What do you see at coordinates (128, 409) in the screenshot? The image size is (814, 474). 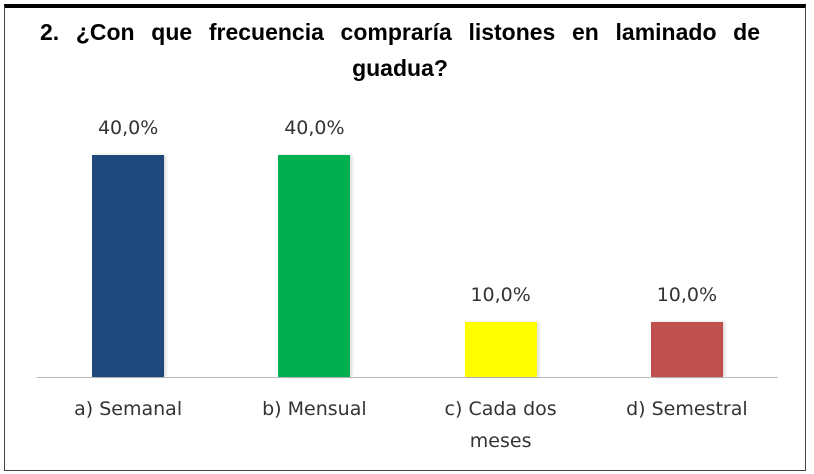 I see `x-tick-label: a) Semanal` at bounding box center [128, 409].